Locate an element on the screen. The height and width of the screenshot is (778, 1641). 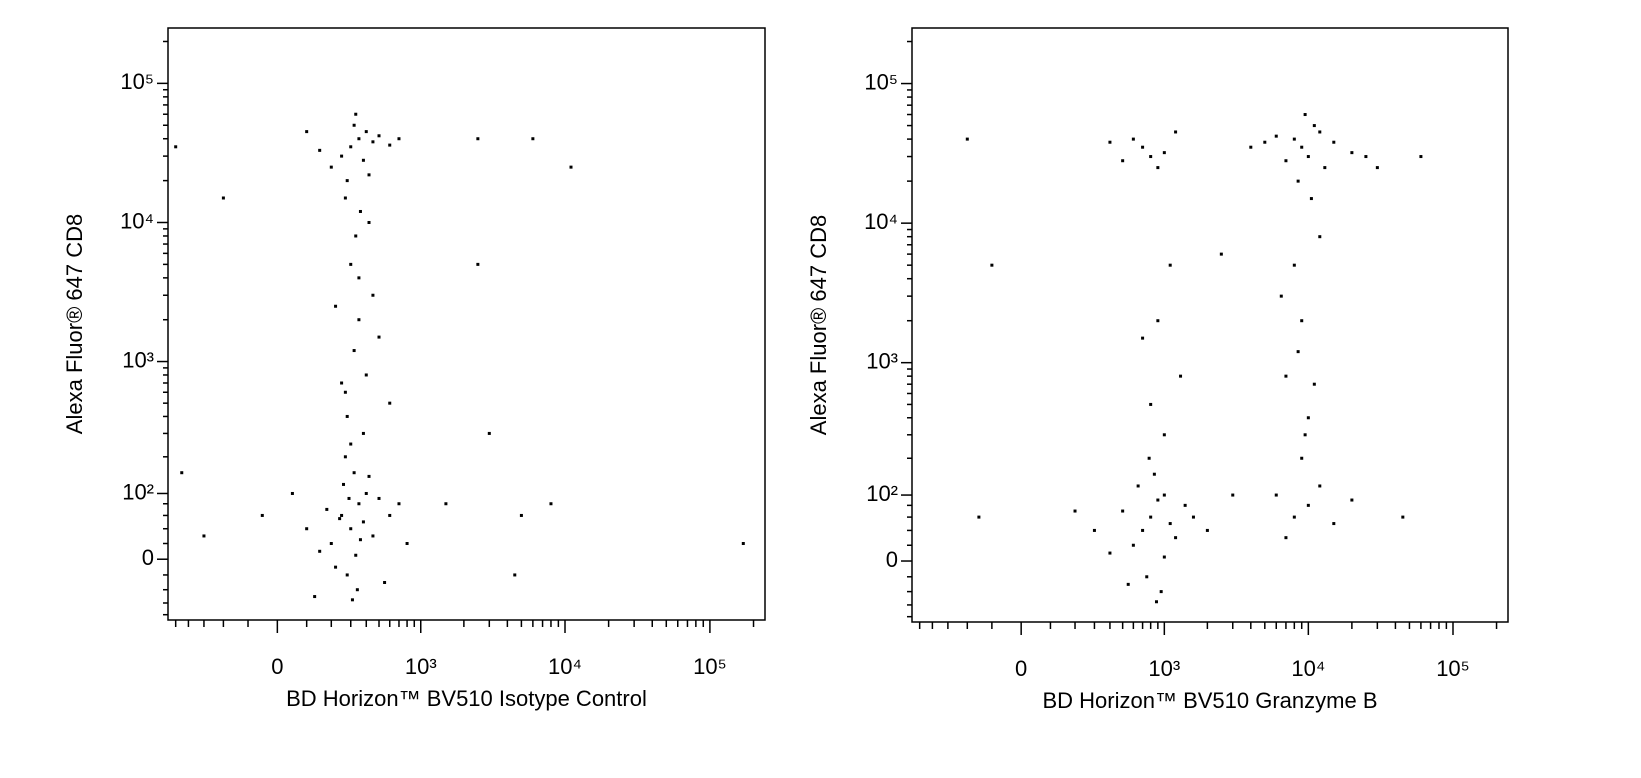
y-tick-label: 10³ is located at coordinates (882, 360).